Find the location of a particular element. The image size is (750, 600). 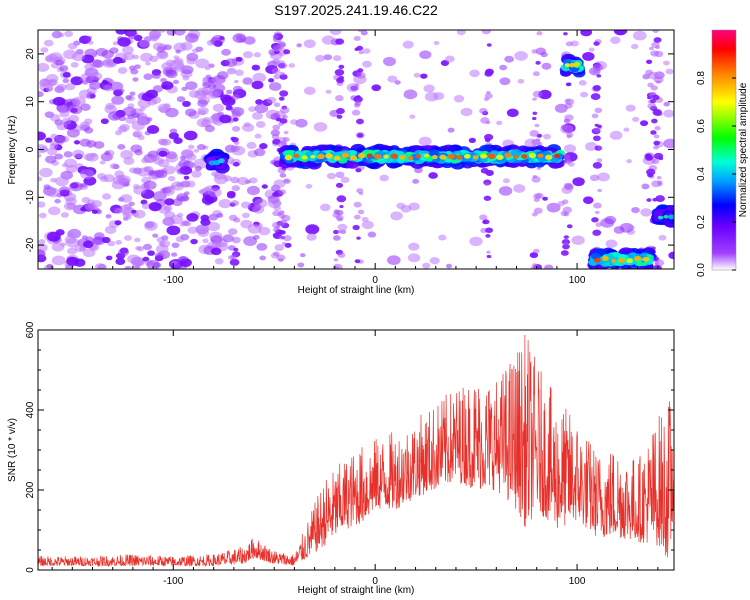

spectrogram-y-label: Frequency (Hz) is located at coordinates (12, 150).